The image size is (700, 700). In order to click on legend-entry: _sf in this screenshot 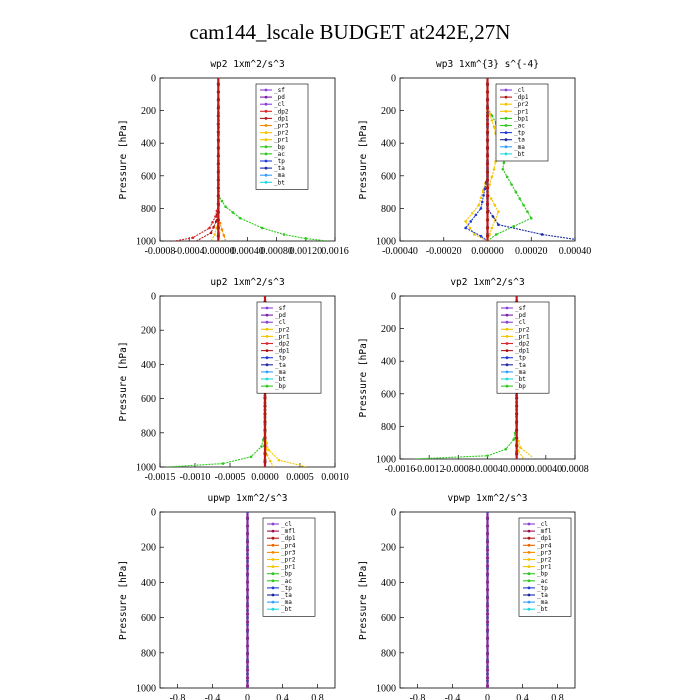, I will do `click(279, 90)`.